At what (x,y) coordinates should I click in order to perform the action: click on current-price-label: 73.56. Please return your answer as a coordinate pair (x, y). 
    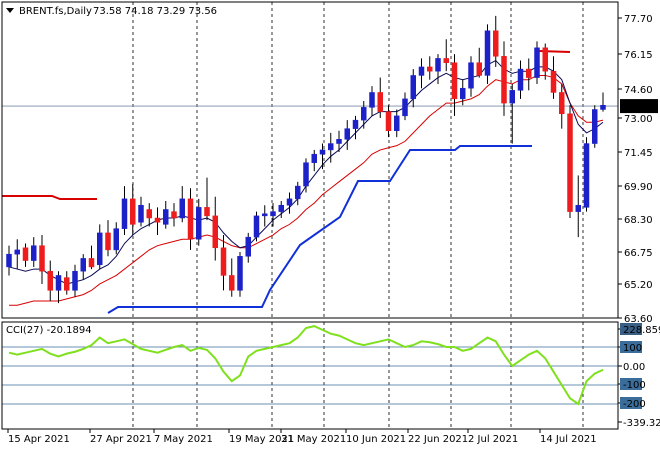
    Looking at the image, I should click on (637, 107).